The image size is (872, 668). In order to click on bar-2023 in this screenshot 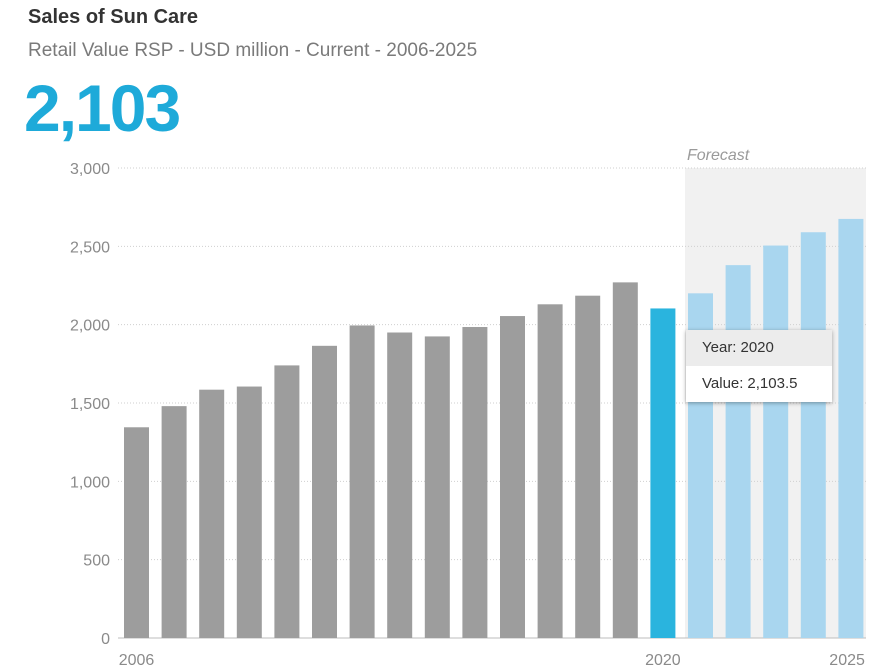, I will do `click(776, 442)`.